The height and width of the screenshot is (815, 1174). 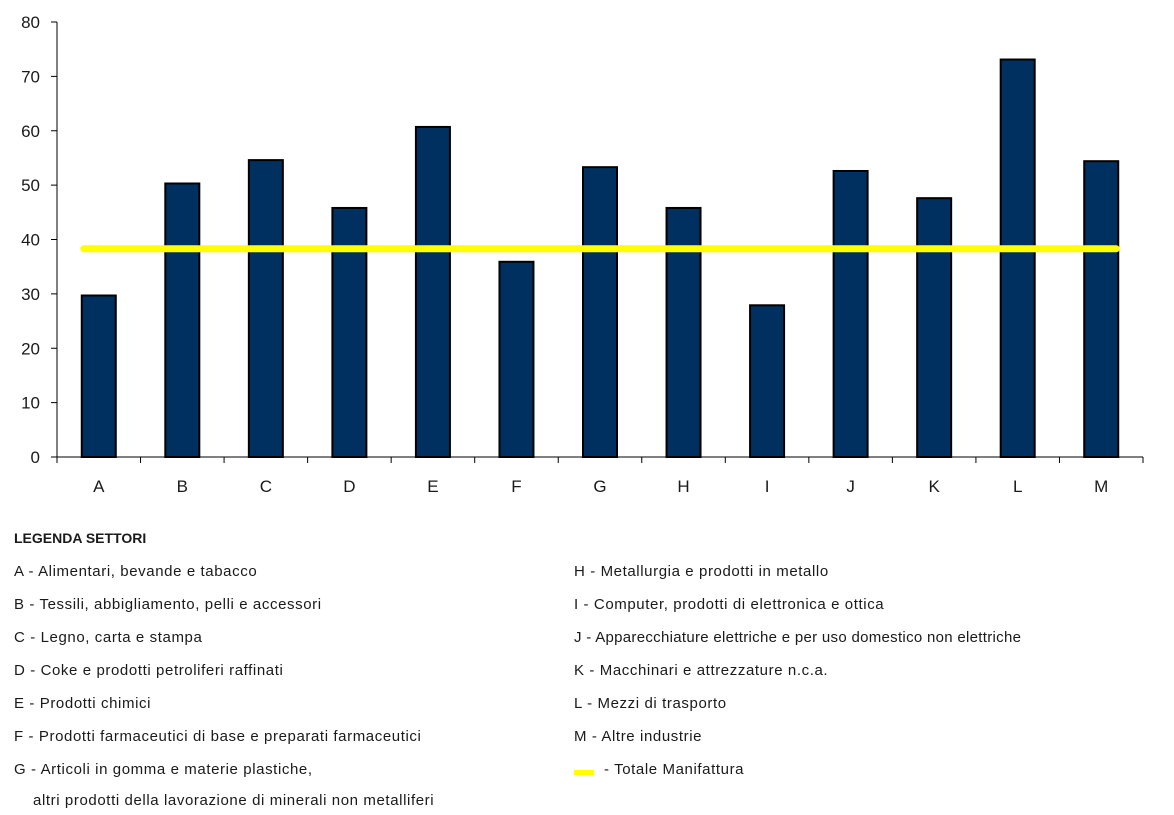 I want to click on bar-i, so click(x=767, y=381).